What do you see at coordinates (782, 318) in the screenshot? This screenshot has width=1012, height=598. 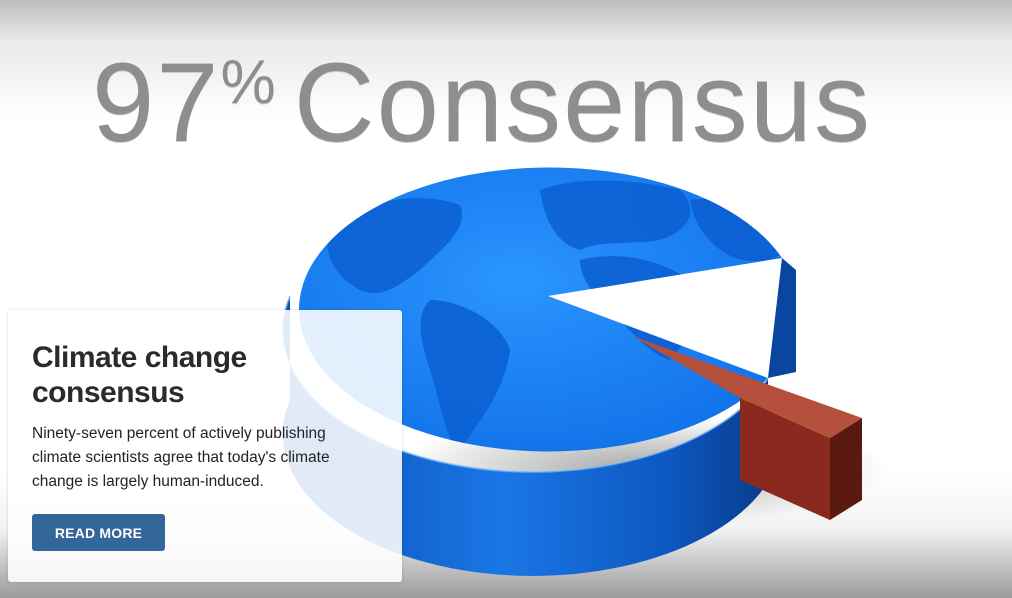 I see `pie-side-wall-back` at bounding box center [782, 318].